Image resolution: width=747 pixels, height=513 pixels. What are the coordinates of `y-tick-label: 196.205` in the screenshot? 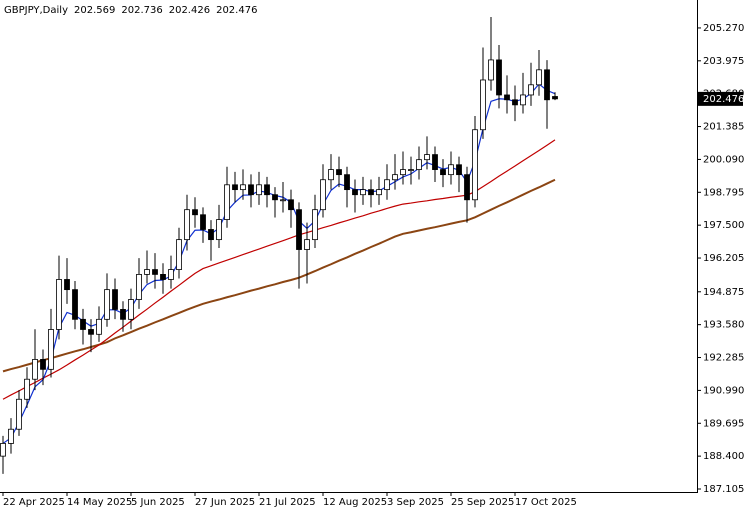 It's located at (723, 258).